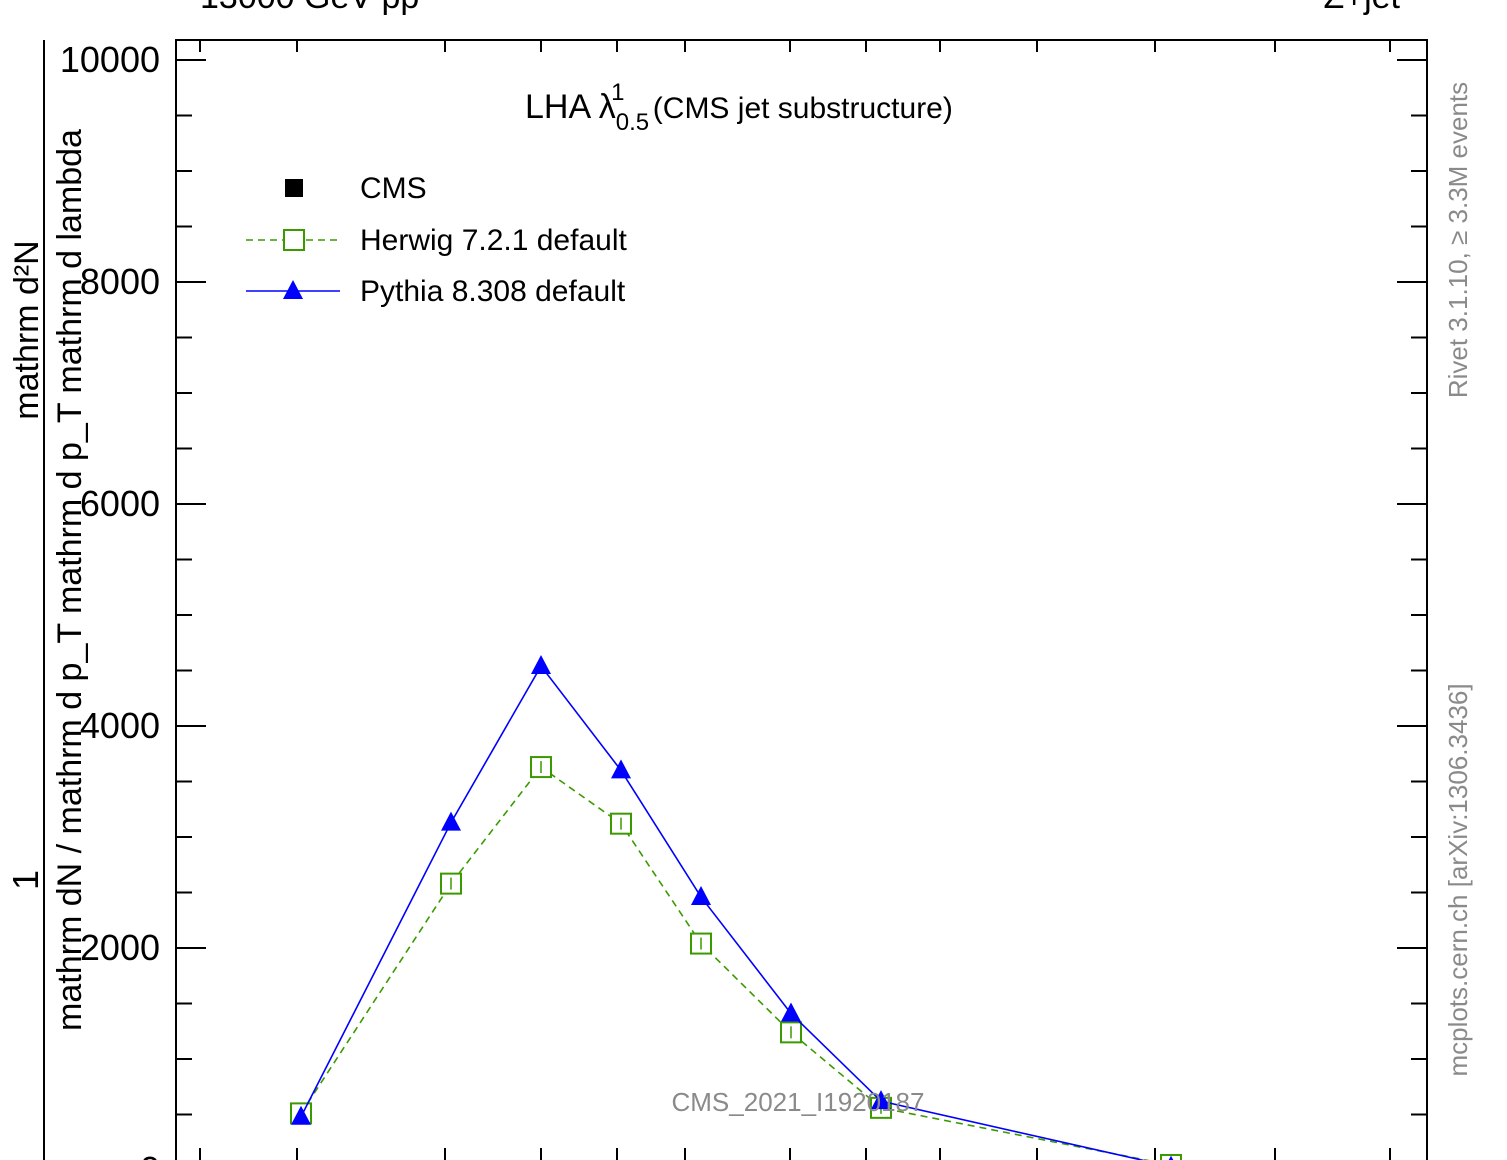 This screenshot has height=1160, width=1507. Describe the element at coordinates (120, 947) in the screenshot. I see `y-tick-label: 2000` at that location.